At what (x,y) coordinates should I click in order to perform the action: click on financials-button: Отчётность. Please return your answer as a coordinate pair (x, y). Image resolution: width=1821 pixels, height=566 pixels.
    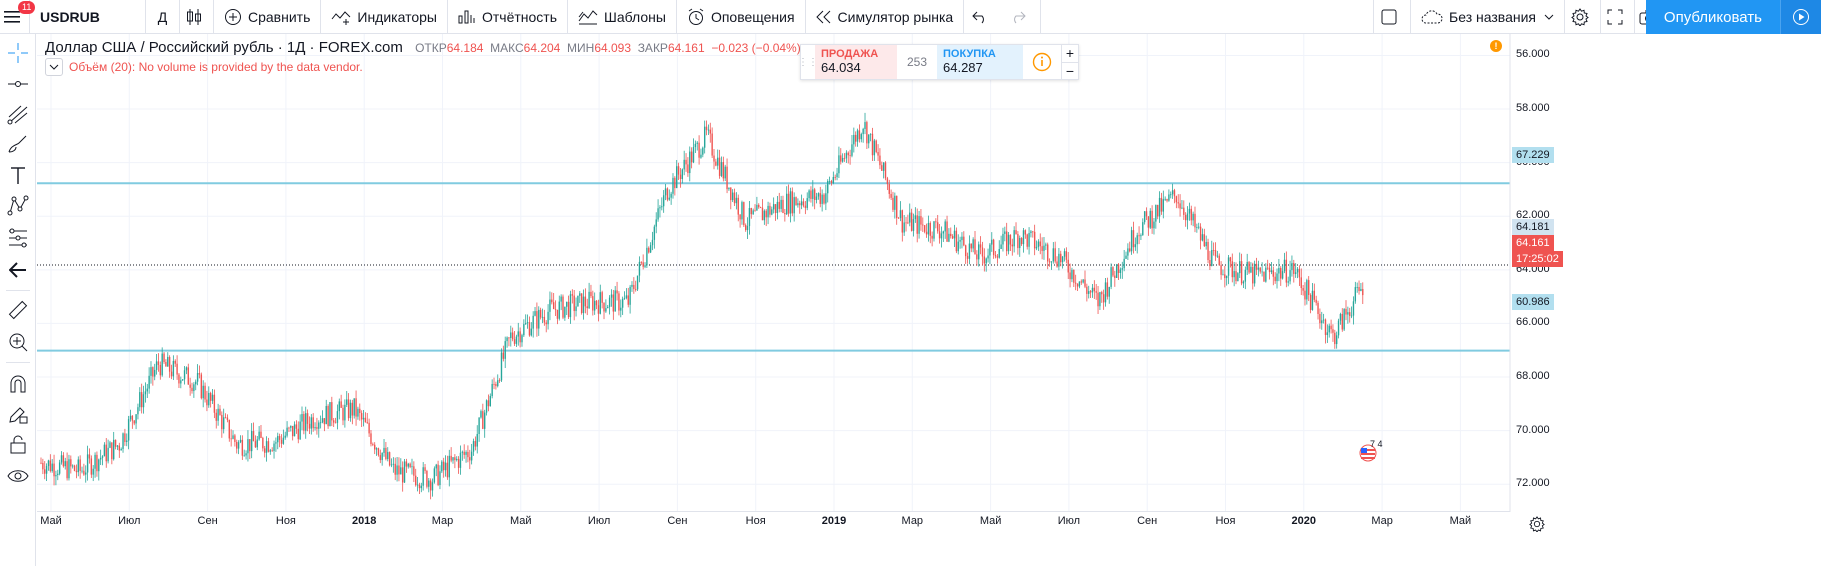
    Looking at the image, I should click on (508, 17).